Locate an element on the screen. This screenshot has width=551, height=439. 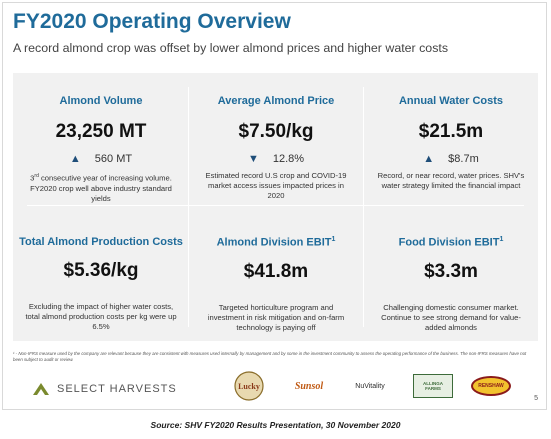
metric-change-value: 560 MT is located at coordinates (113, 159).